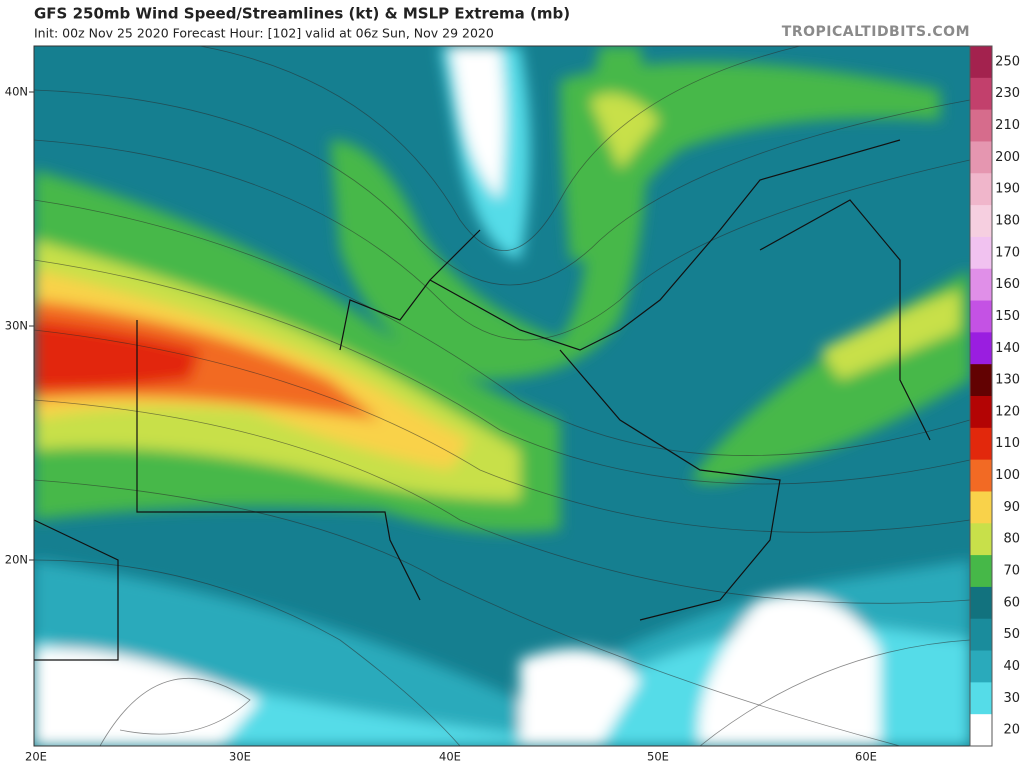  Describe the element at coordinates (16, 560) in the screenshot. I see `lat-label: 20N` at that location.